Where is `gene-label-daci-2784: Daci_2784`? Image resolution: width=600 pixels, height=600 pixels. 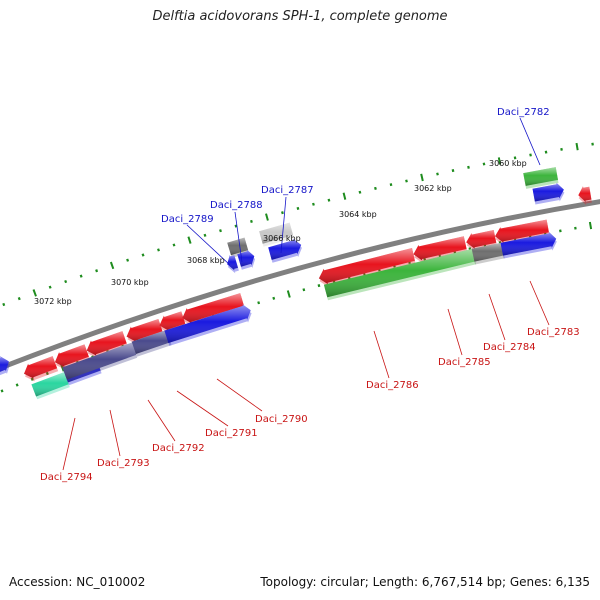
gene-label-daci-2784: Daci_2784 is located at coordinates (509, 347).